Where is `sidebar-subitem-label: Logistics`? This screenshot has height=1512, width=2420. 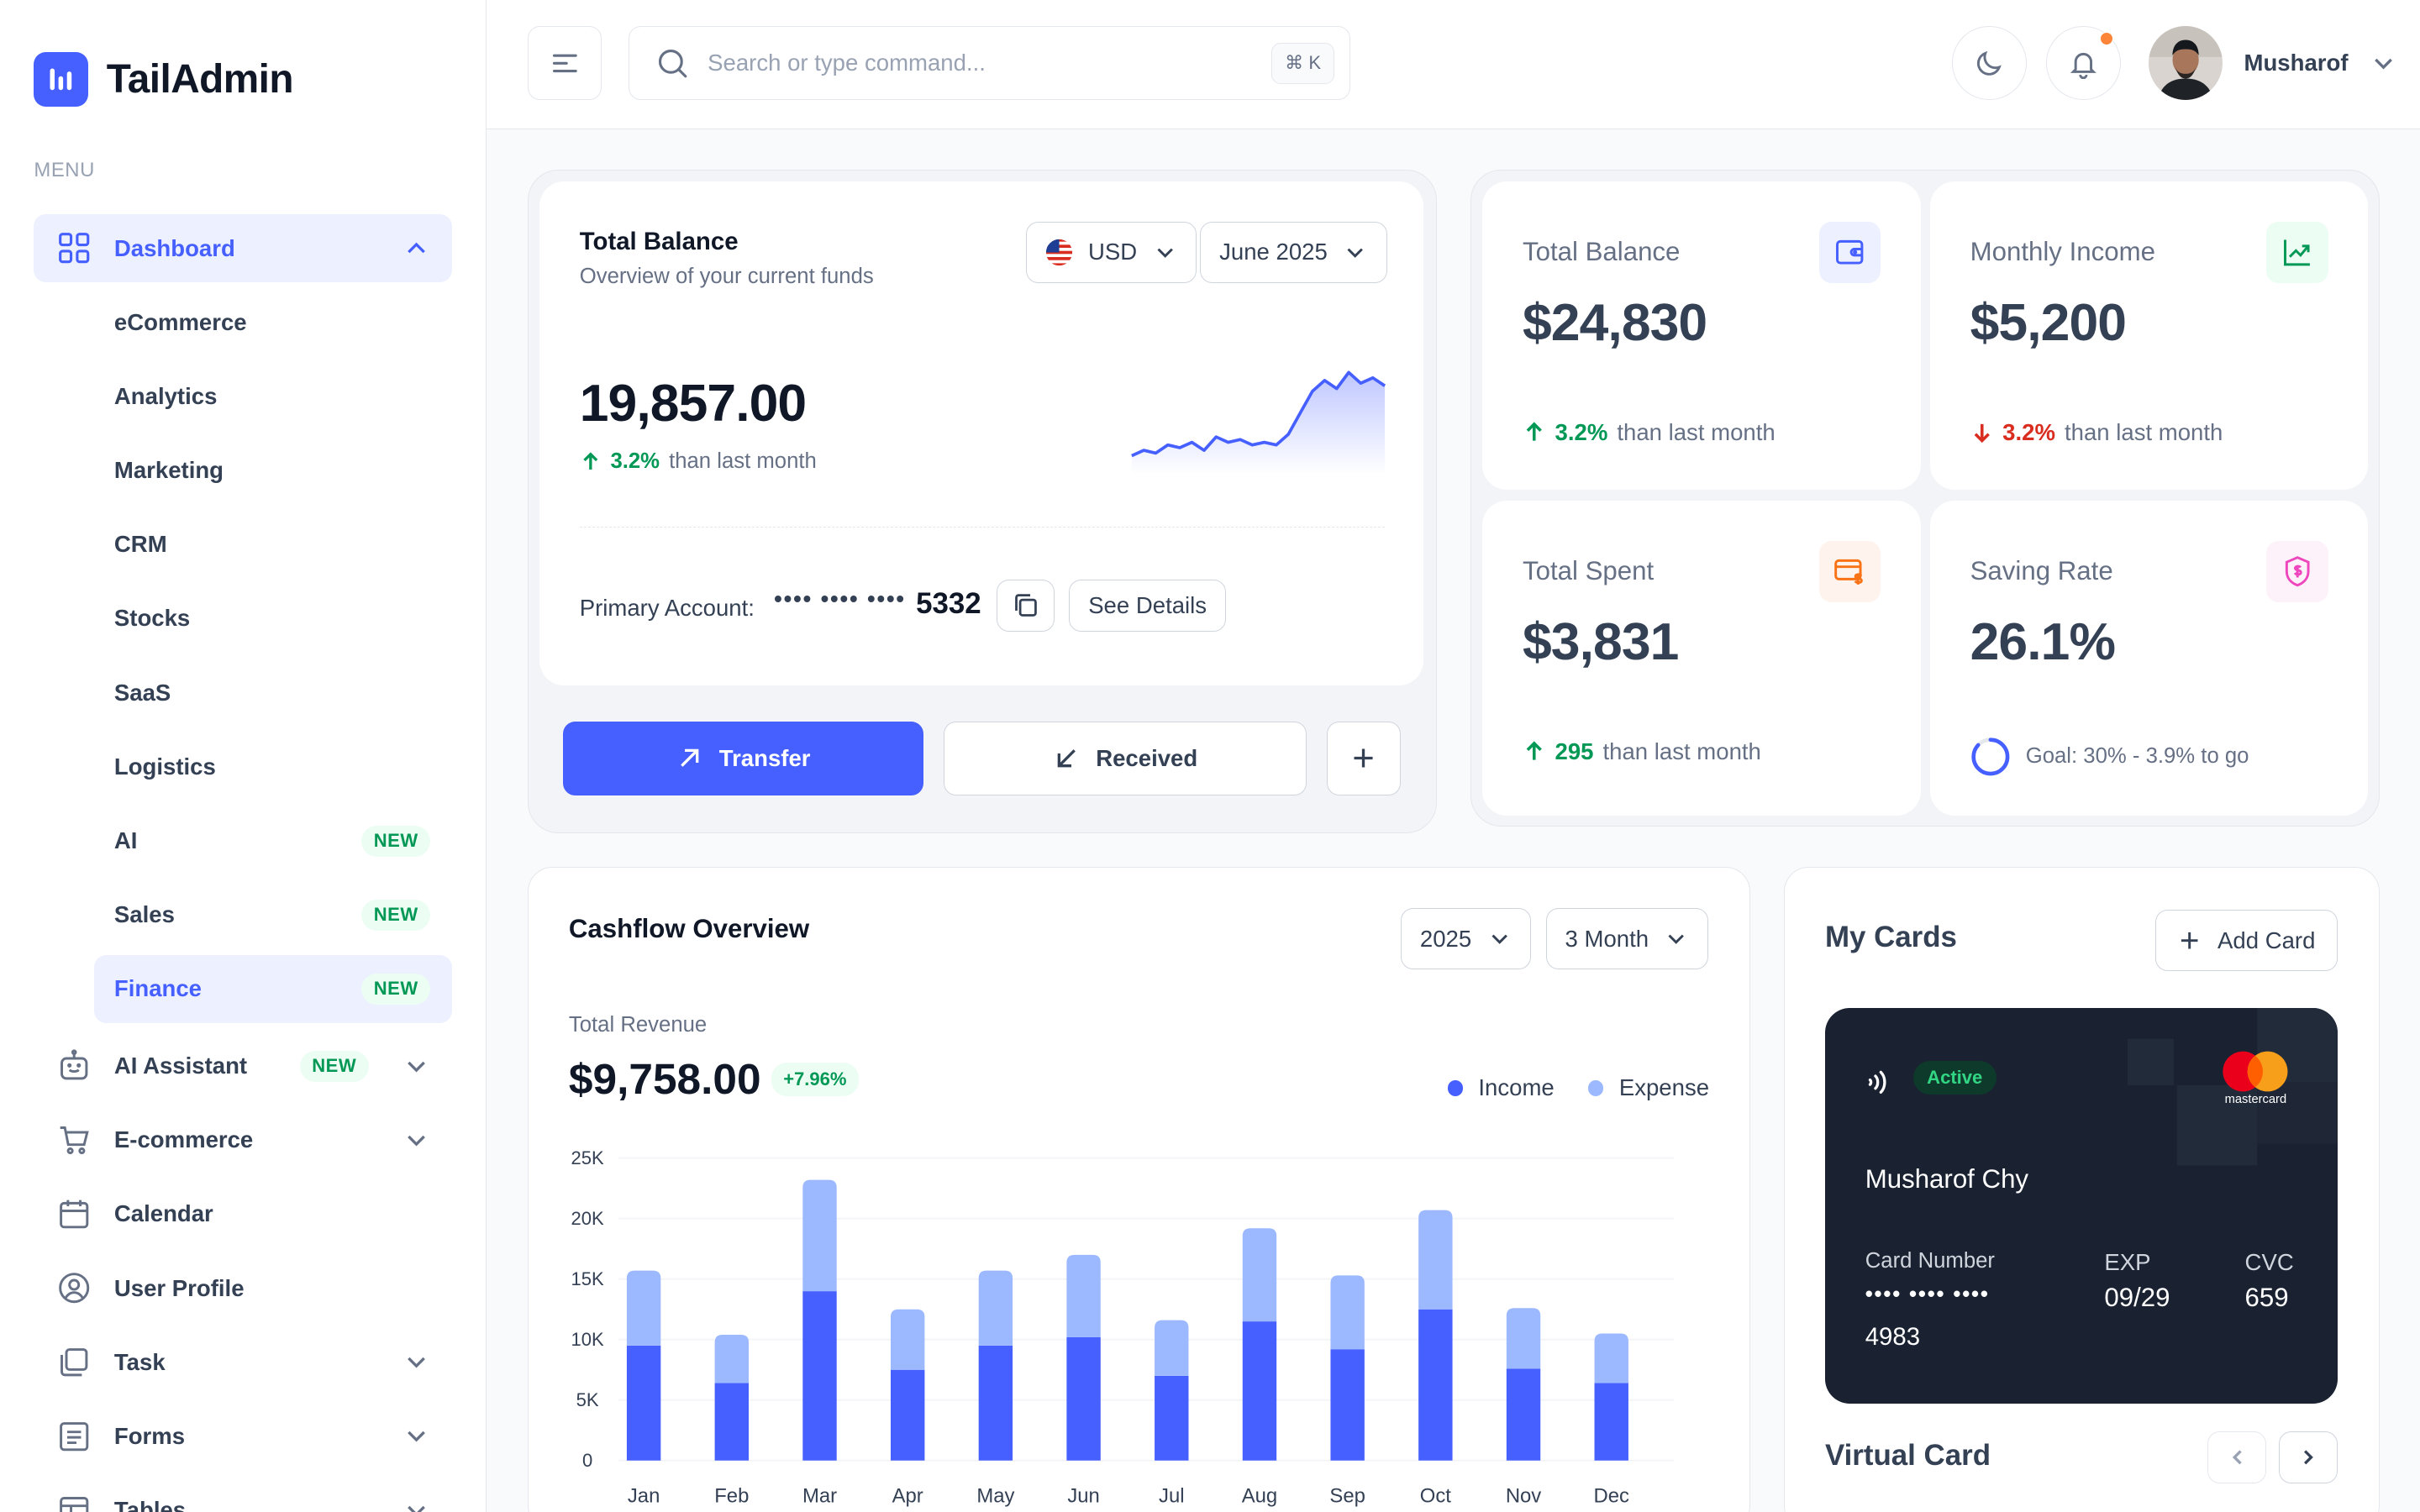 sidebar-subitem-label: Logistics is located at coordinates (165, 766).